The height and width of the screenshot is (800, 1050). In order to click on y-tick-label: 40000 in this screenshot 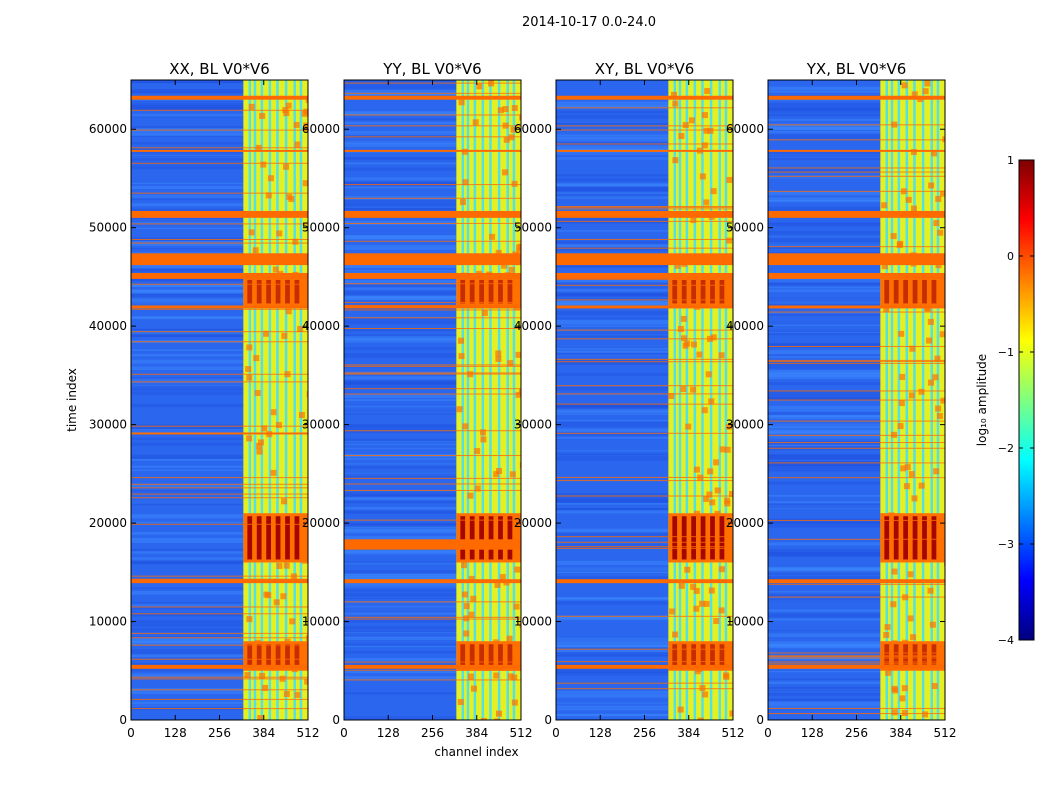, I will do `click(745, 326)`.